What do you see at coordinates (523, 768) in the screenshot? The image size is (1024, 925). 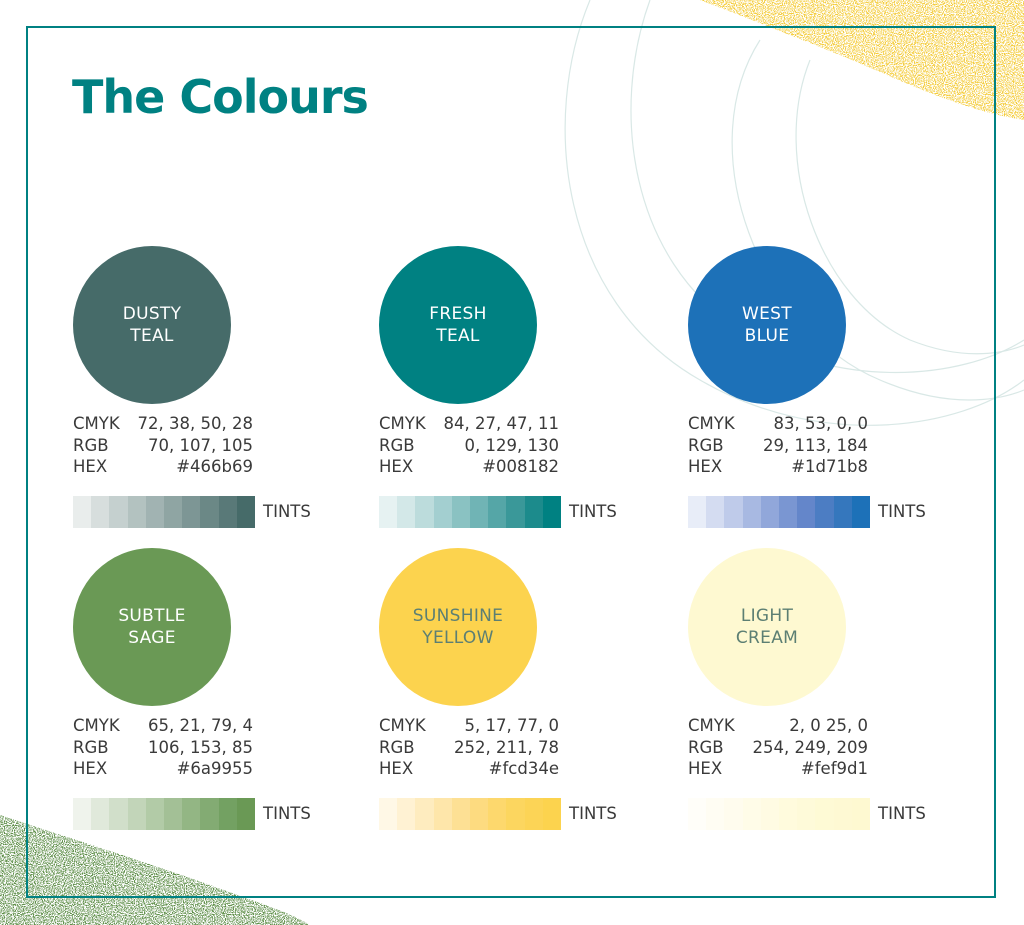 I see `hex-value: #fcd34e` at bounding box center [523, 768].